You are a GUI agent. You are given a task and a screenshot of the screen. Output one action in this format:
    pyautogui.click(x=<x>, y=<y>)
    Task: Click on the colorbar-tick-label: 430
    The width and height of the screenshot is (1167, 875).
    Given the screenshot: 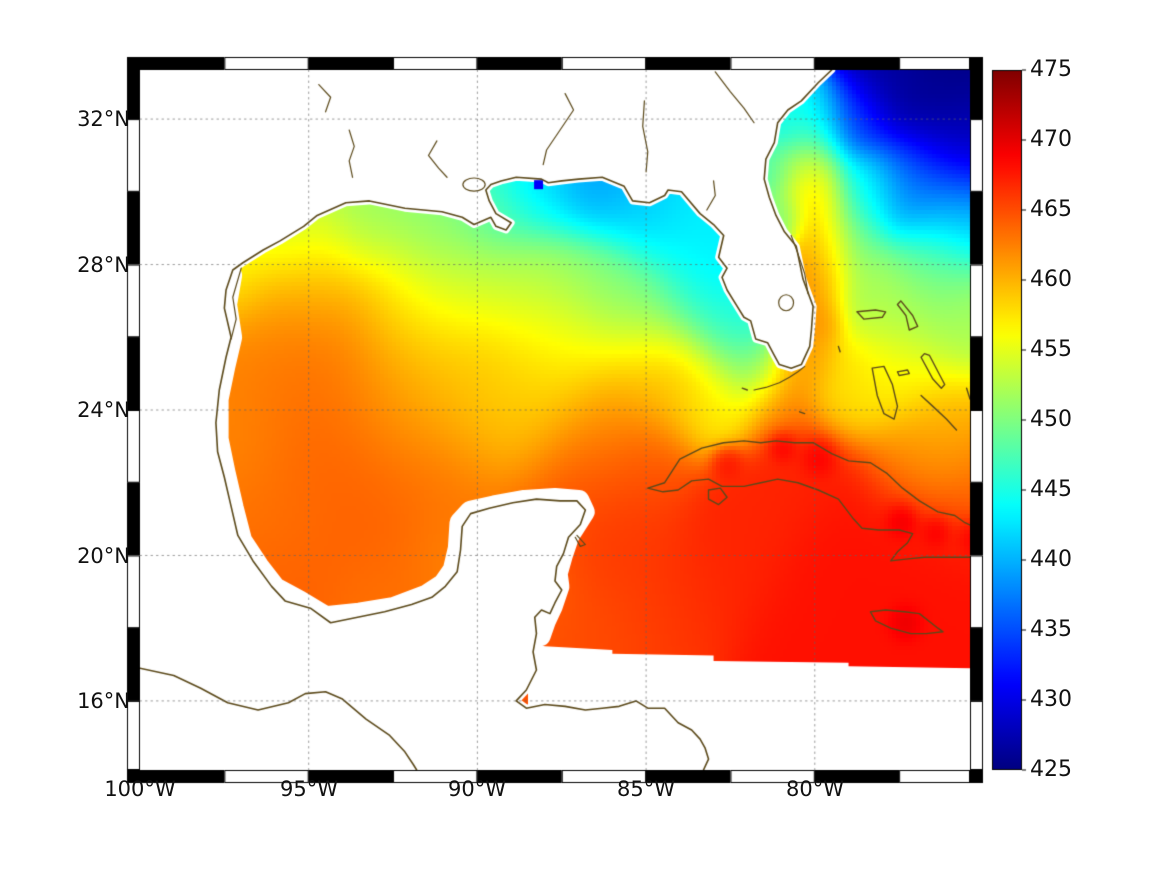 What is the action you would take?
    pyautogui.click(x=1051, y=699)
    